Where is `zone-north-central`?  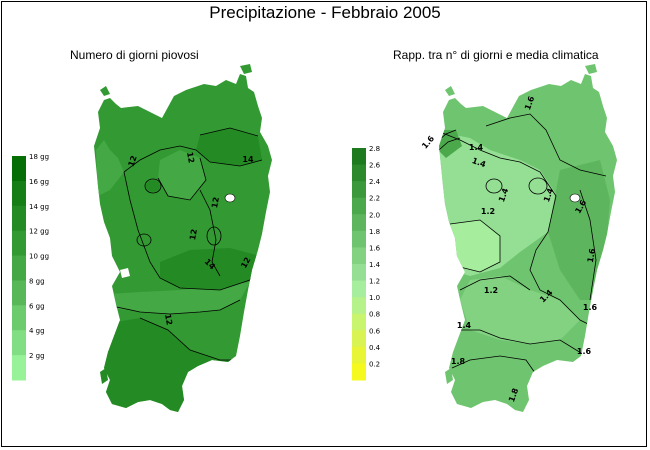
zone-north-central is located at coordinates (182, 175).